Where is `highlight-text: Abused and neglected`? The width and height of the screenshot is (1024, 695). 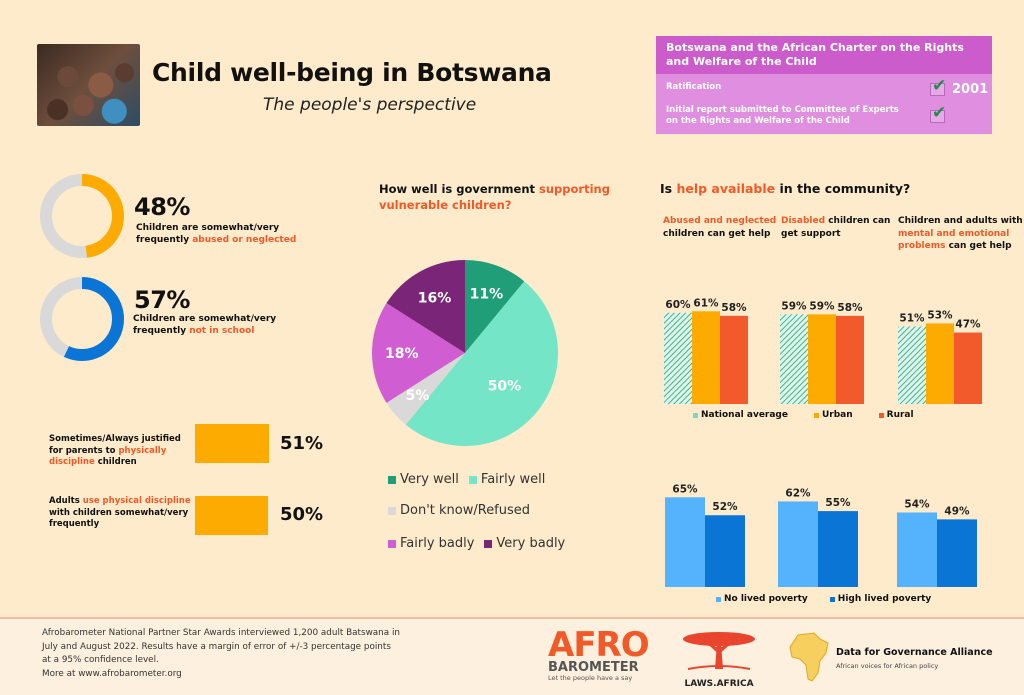
highlight-text: Abused and neglected is located at coordinates (720, 221).